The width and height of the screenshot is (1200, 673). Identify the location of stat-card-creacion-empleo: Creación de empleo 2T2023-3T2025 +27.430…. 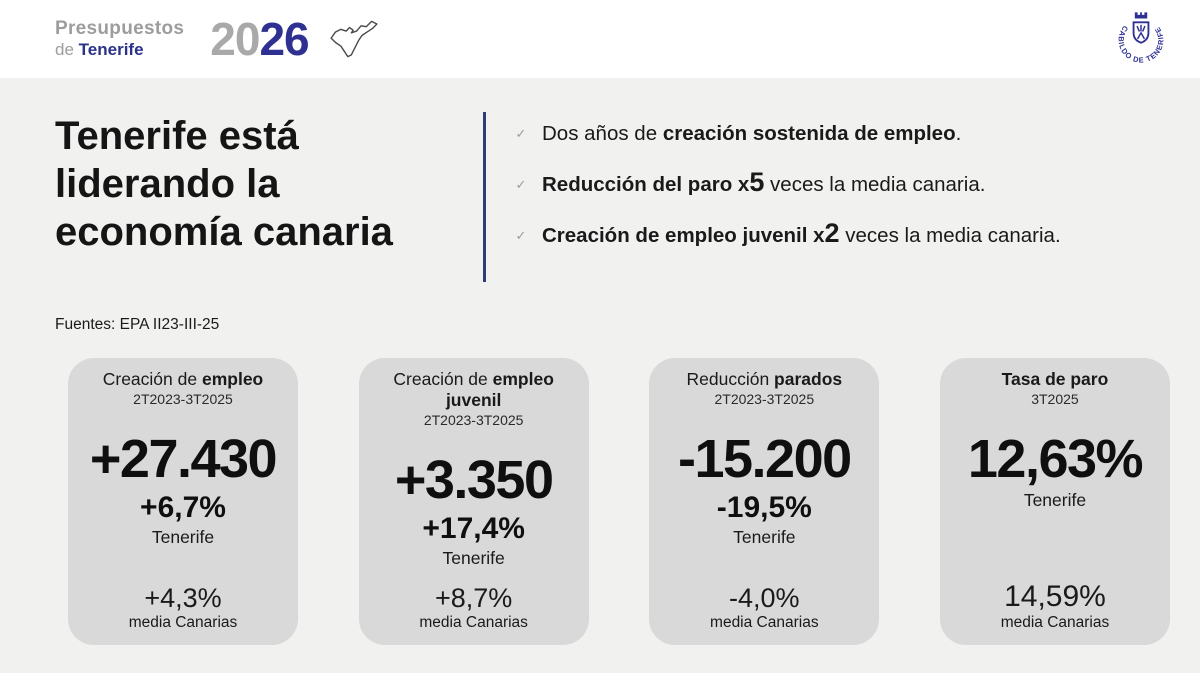
(183, 501).